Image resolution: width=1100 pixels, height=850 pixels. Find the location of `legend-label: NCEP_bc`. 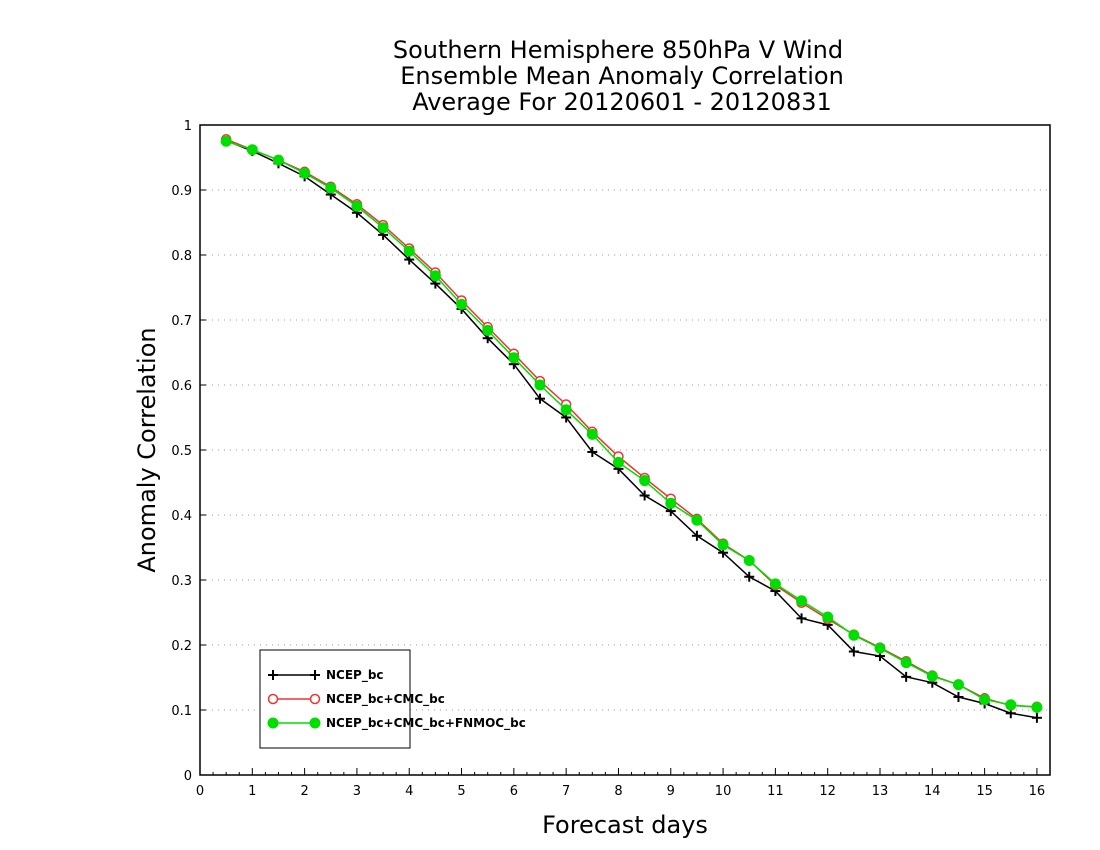

legend-label: NCEP_bc is located at coordinates (355, 675).